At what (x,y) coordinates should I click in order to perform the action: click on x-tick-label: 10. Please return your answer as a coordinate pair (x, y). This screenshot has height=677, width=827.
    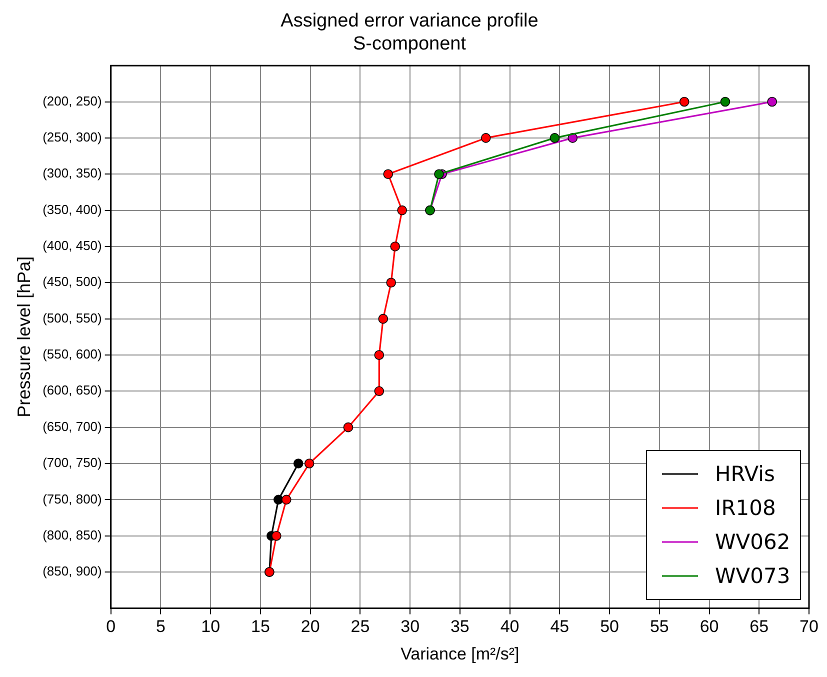
    Looking at the image, I should click on (210, 626).